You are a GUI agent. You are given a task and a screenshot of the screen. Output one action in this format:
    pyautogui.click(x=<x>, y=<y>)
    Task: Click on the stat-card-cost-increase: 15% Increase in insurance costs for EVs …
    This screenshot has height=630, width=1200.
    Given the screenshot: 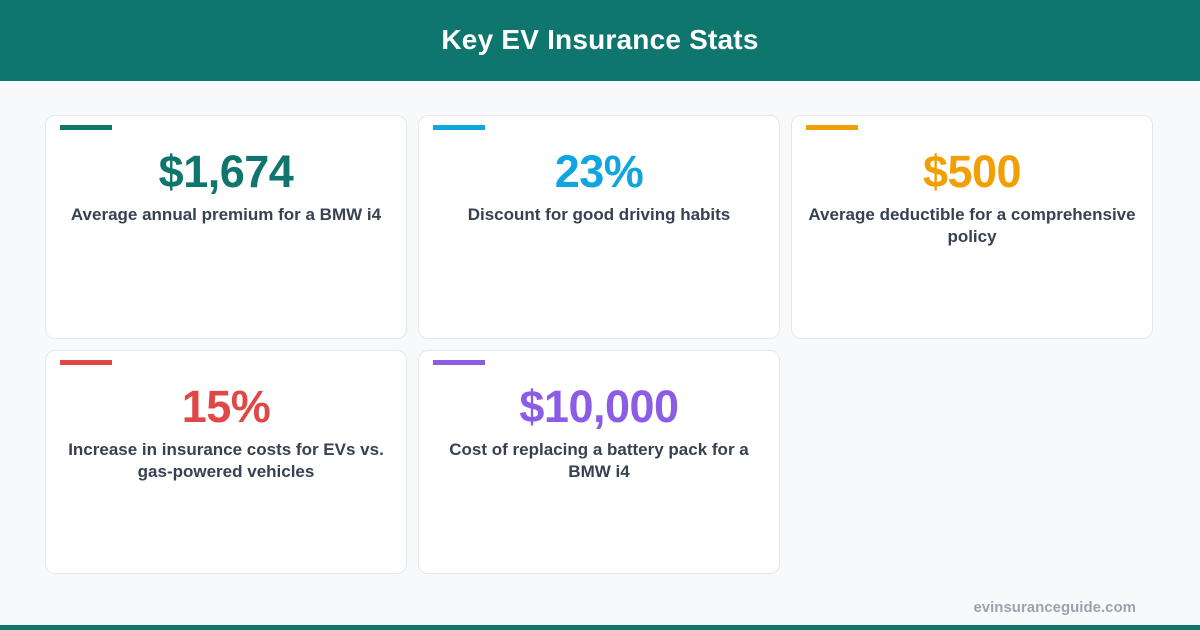 What is the action you would take?
    pyautogui.click(x=226, y=462)
    